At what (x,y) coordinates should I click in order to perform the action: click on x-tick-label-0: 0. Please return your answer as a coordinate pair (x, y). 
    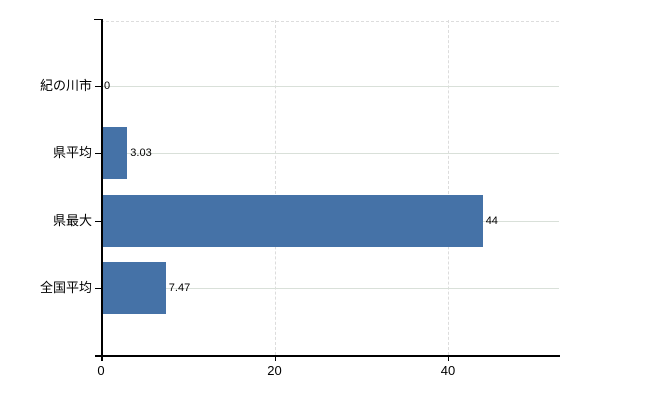
    Looking at the image, I should click on (101, 370).